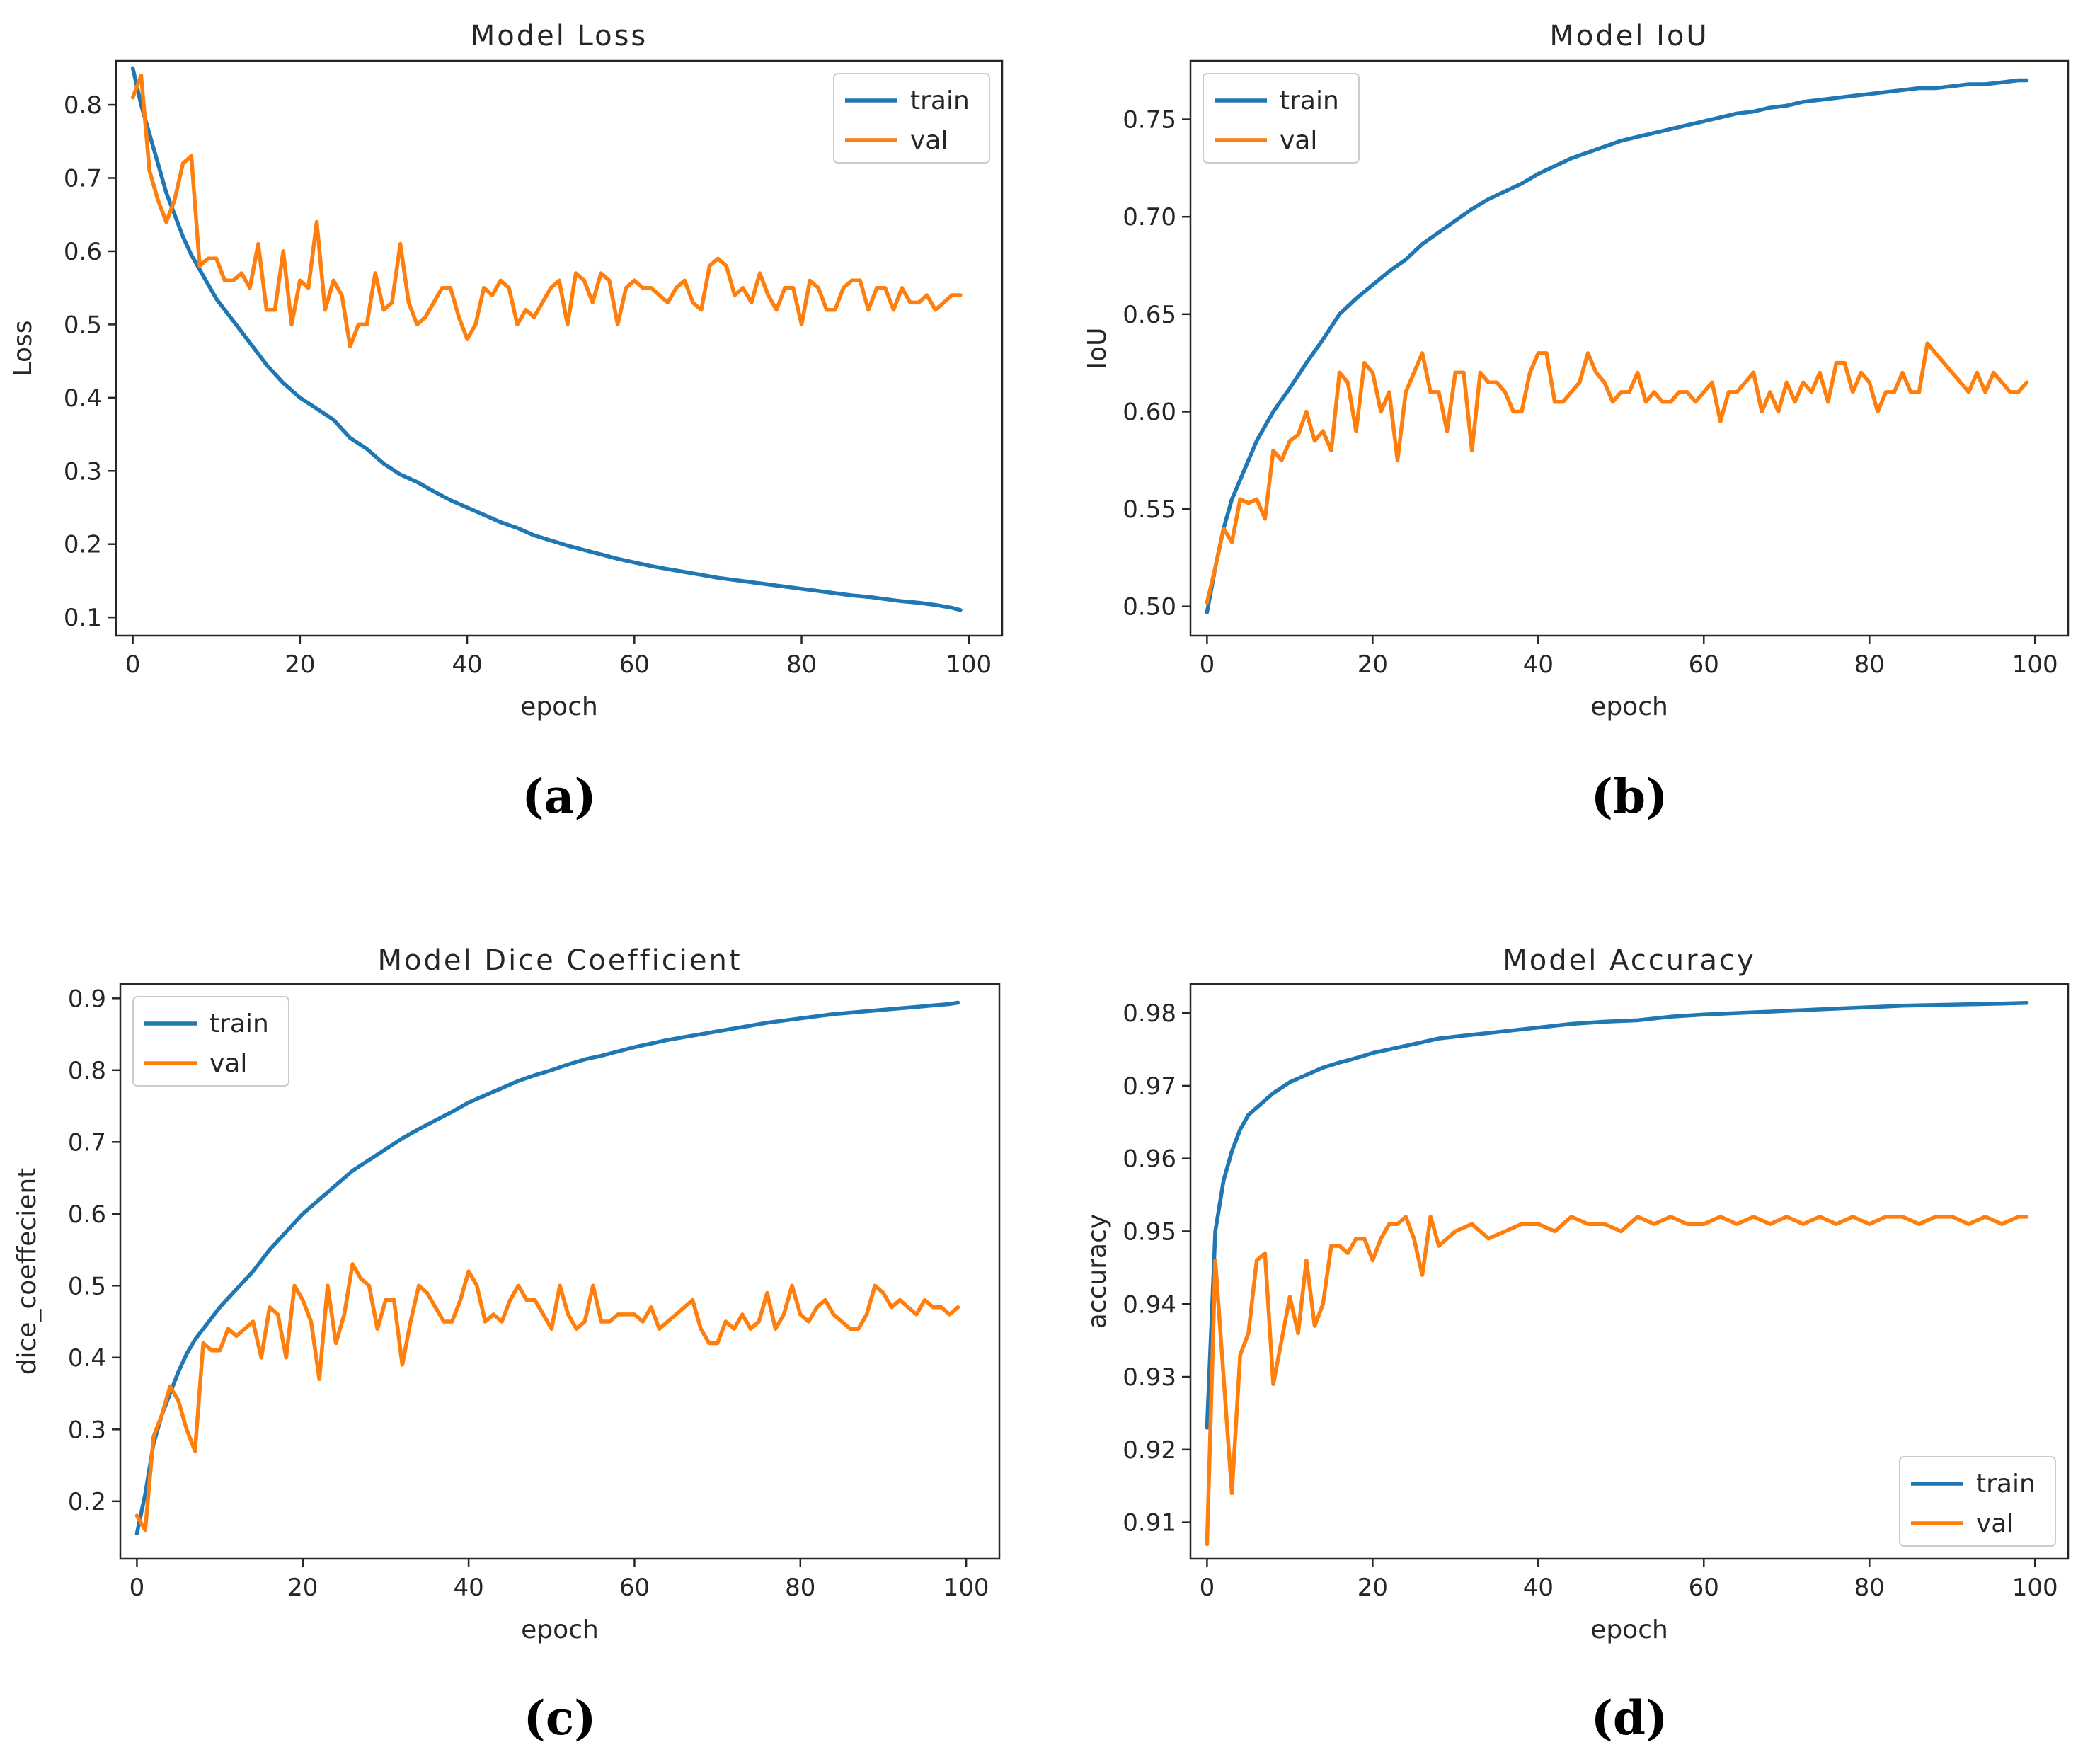  I want to click on y-tick-label: 0.55, so click(1149, 510).